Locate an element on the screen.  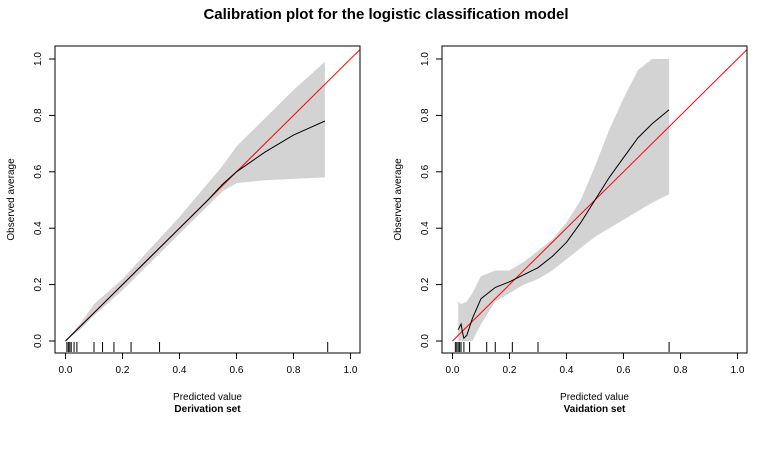
derivation-x-tick-label-3: 0.6 is located at coordinates (237, 370).